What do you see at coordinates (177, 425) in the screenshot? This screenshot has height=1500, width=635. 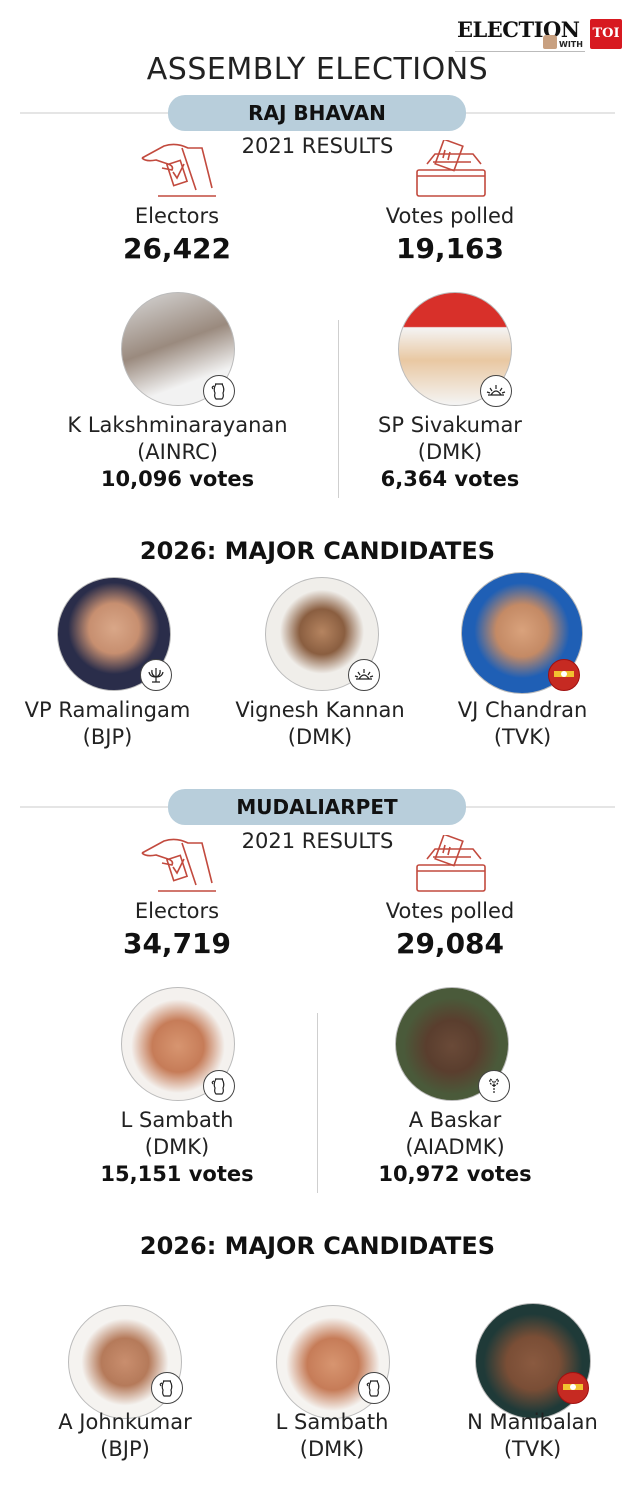 I see `candidate-name: K Lakshminarayanan` at bounding box center [177, 425].